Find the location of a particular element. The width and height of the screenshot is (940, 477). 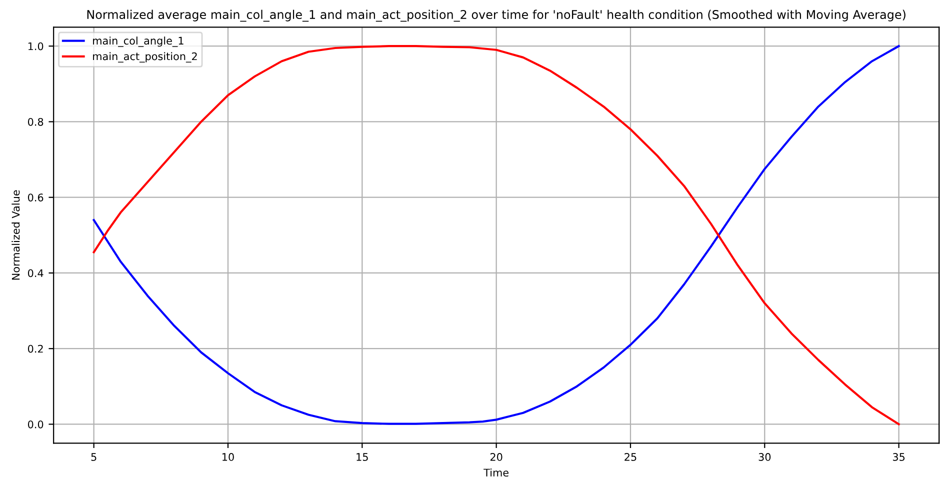

legend-label: main_col_angle_1 is located at coordinates (138, 41).